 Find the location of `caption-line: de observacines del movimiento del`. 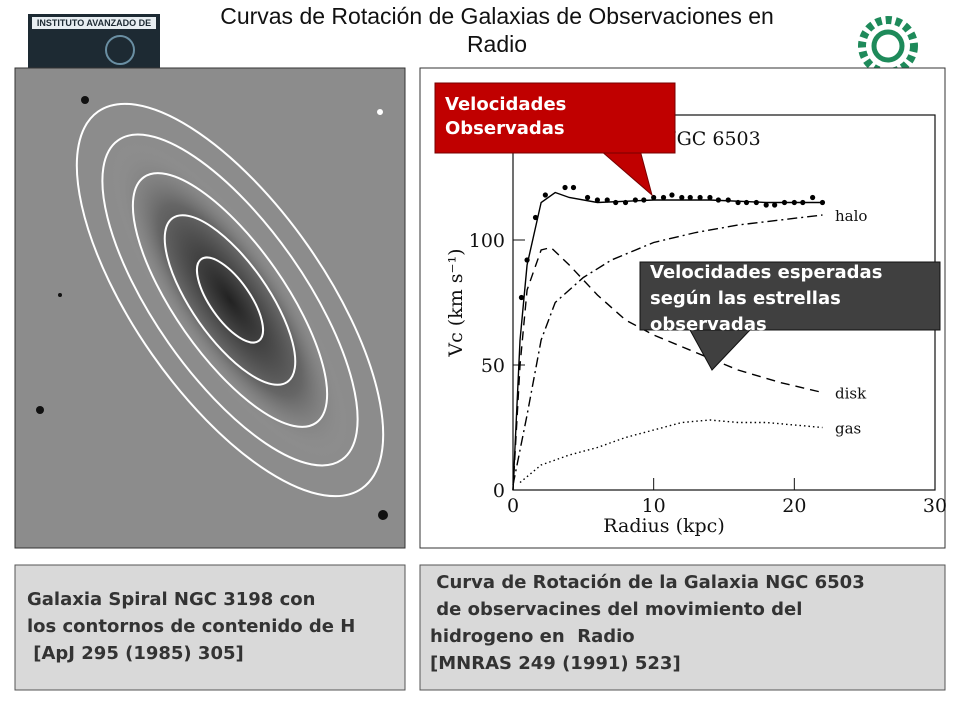

caption-line: de observacines del movimiento del is located at coordinates (616, 609).